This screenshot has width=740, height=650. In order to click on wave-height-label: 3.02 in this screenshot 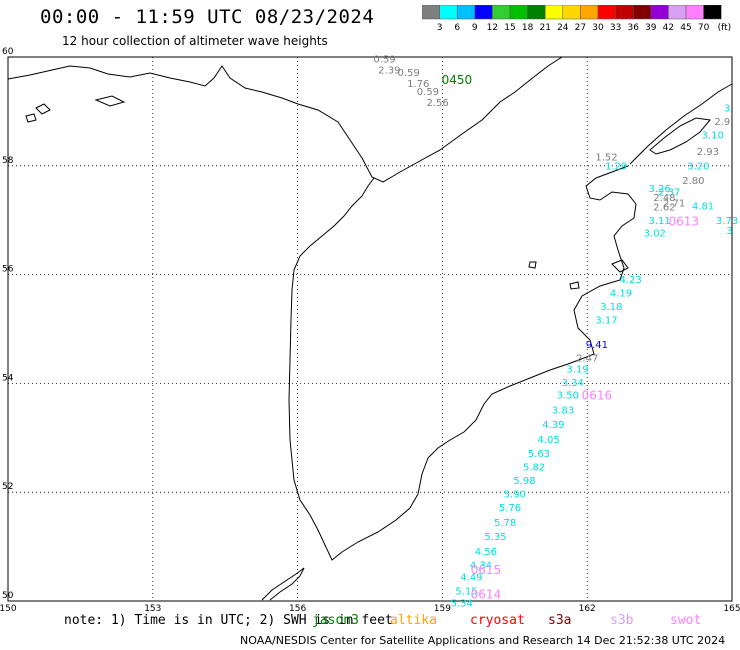, I will do `click(655, 234)`.